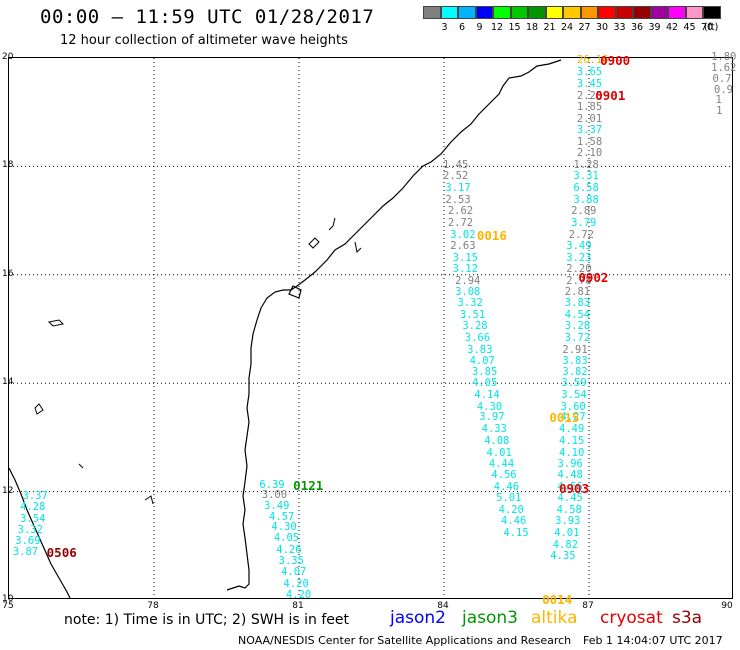  Describe the element at coordinates (443, 606) in the screenshot. I see `longitude-tick: 84` at that location.